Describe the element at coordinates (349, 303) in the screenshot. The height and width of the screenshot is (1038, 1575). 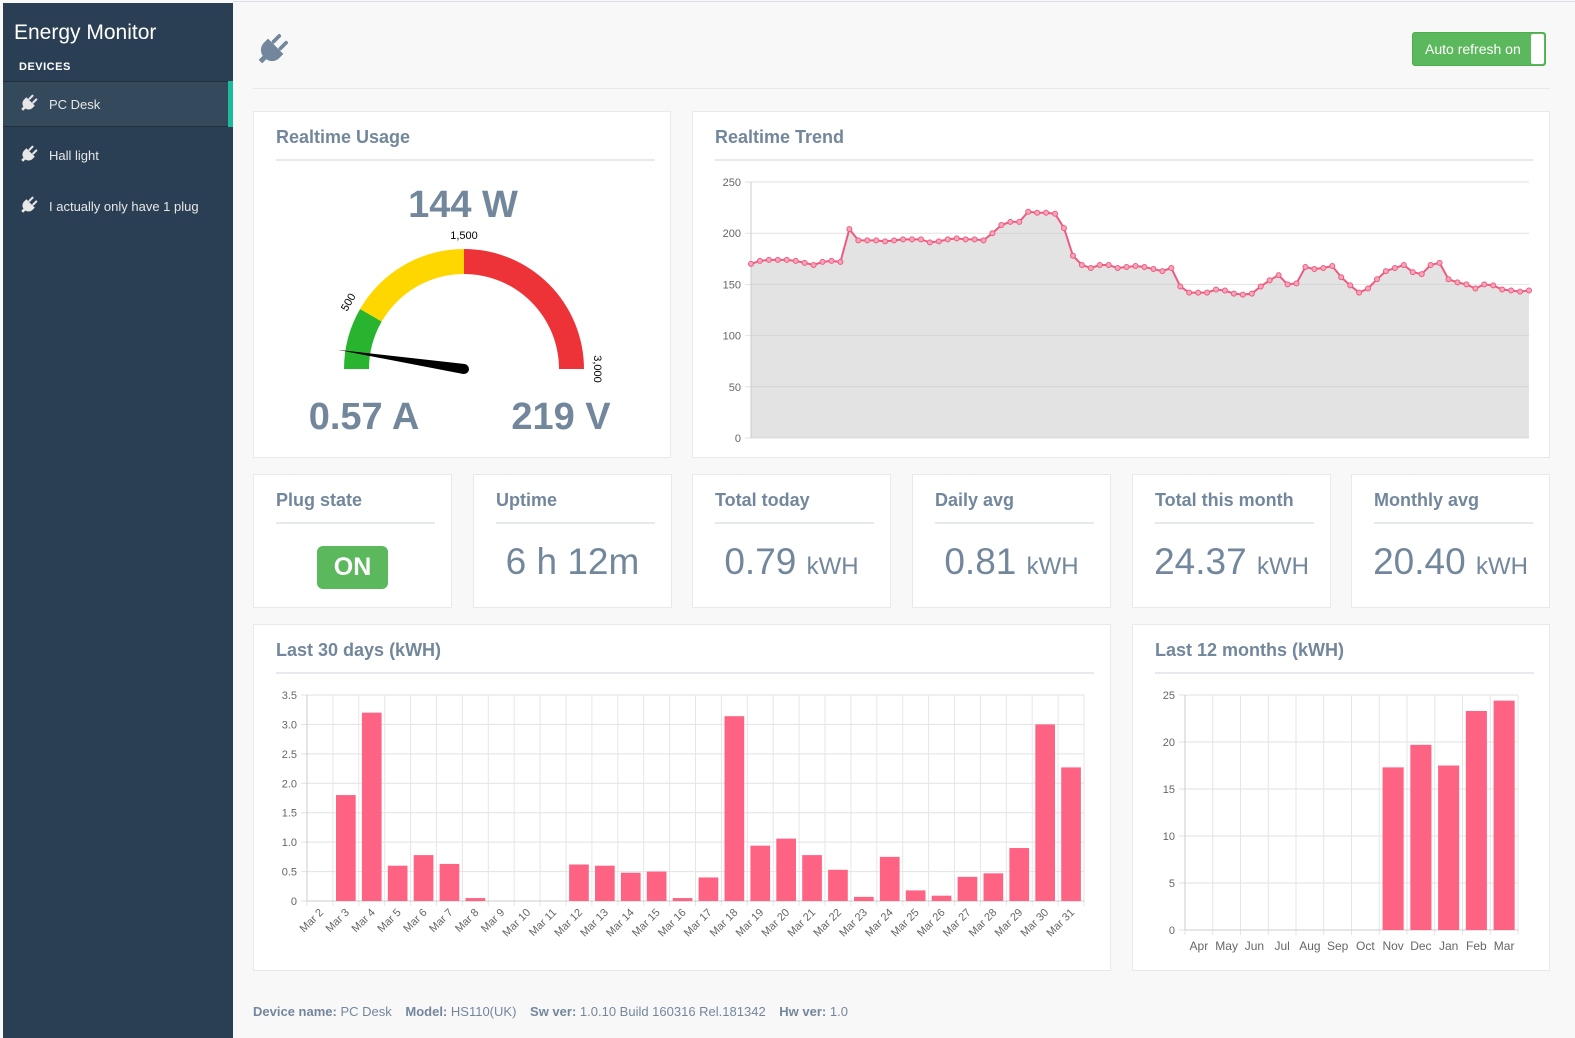
I see `gauge-tick-label: 500` at that location.